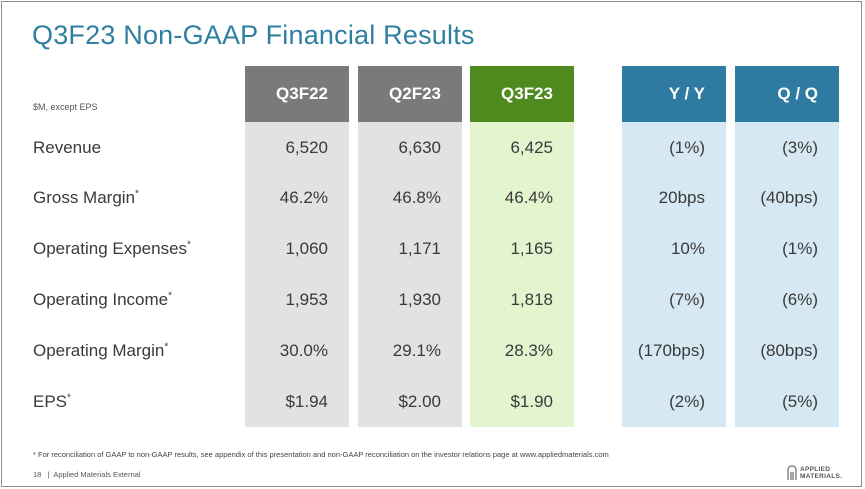 This screenshot has height=489, width=865. I want to click on table-cell-q3f23: 28.3%, so click(528, 350).